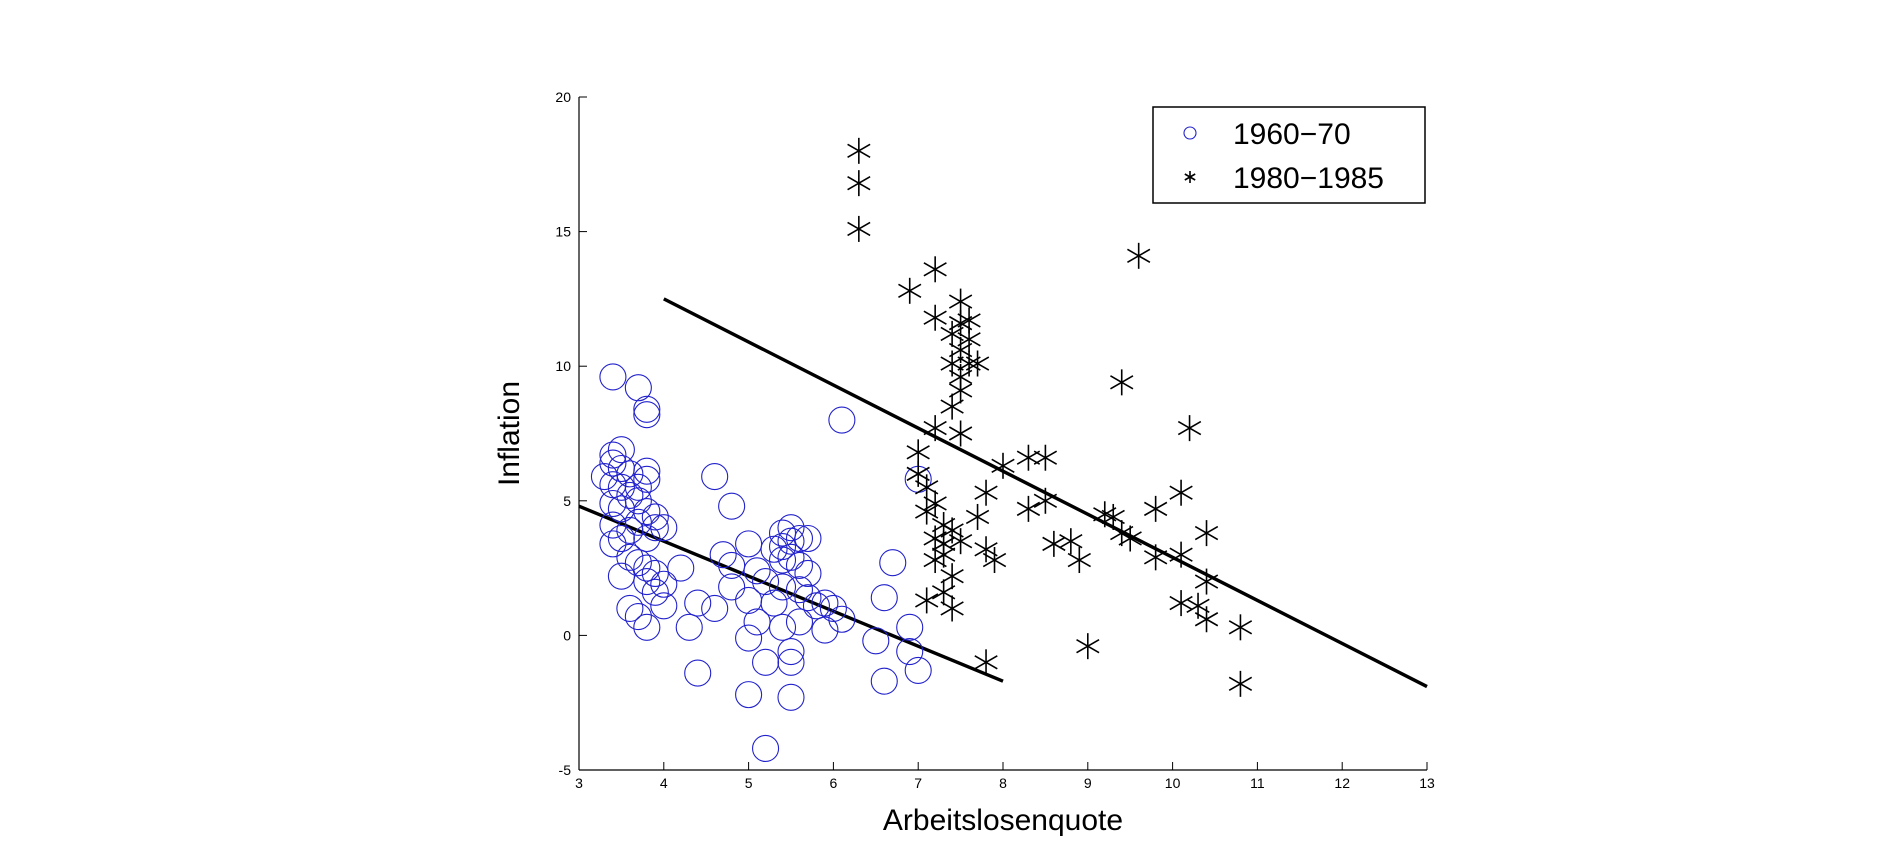 This screenshot has width=1894, height=846. What do you see at coordinates (563, 97) in the screenshot?
I see `y-tick-label: 20` at bounding box center [563, 97].